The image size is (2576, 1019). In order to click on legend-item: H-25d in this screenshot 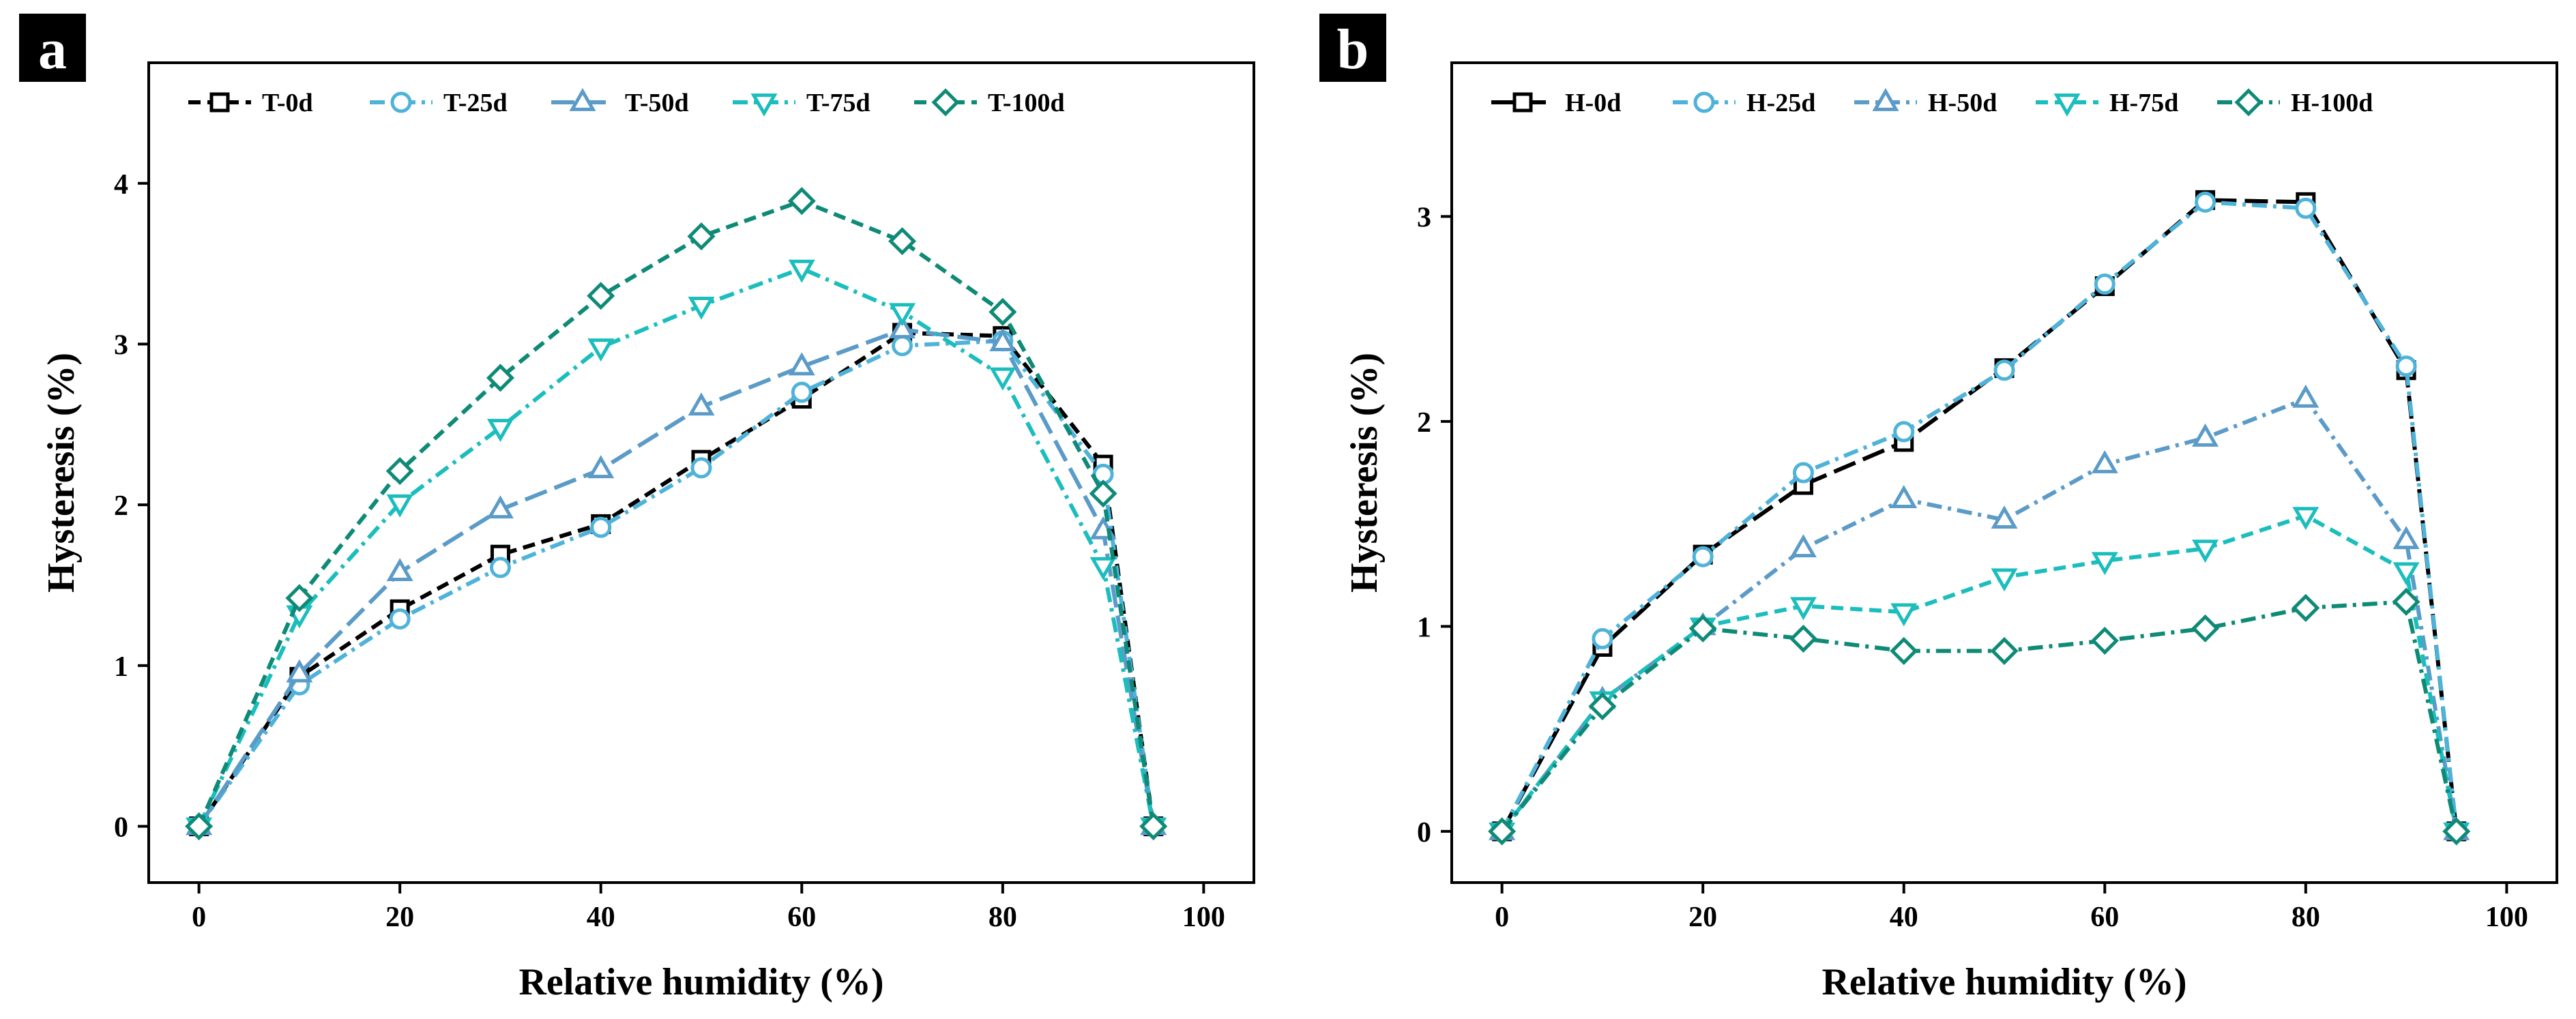, I will do `click(1744, 103)`.